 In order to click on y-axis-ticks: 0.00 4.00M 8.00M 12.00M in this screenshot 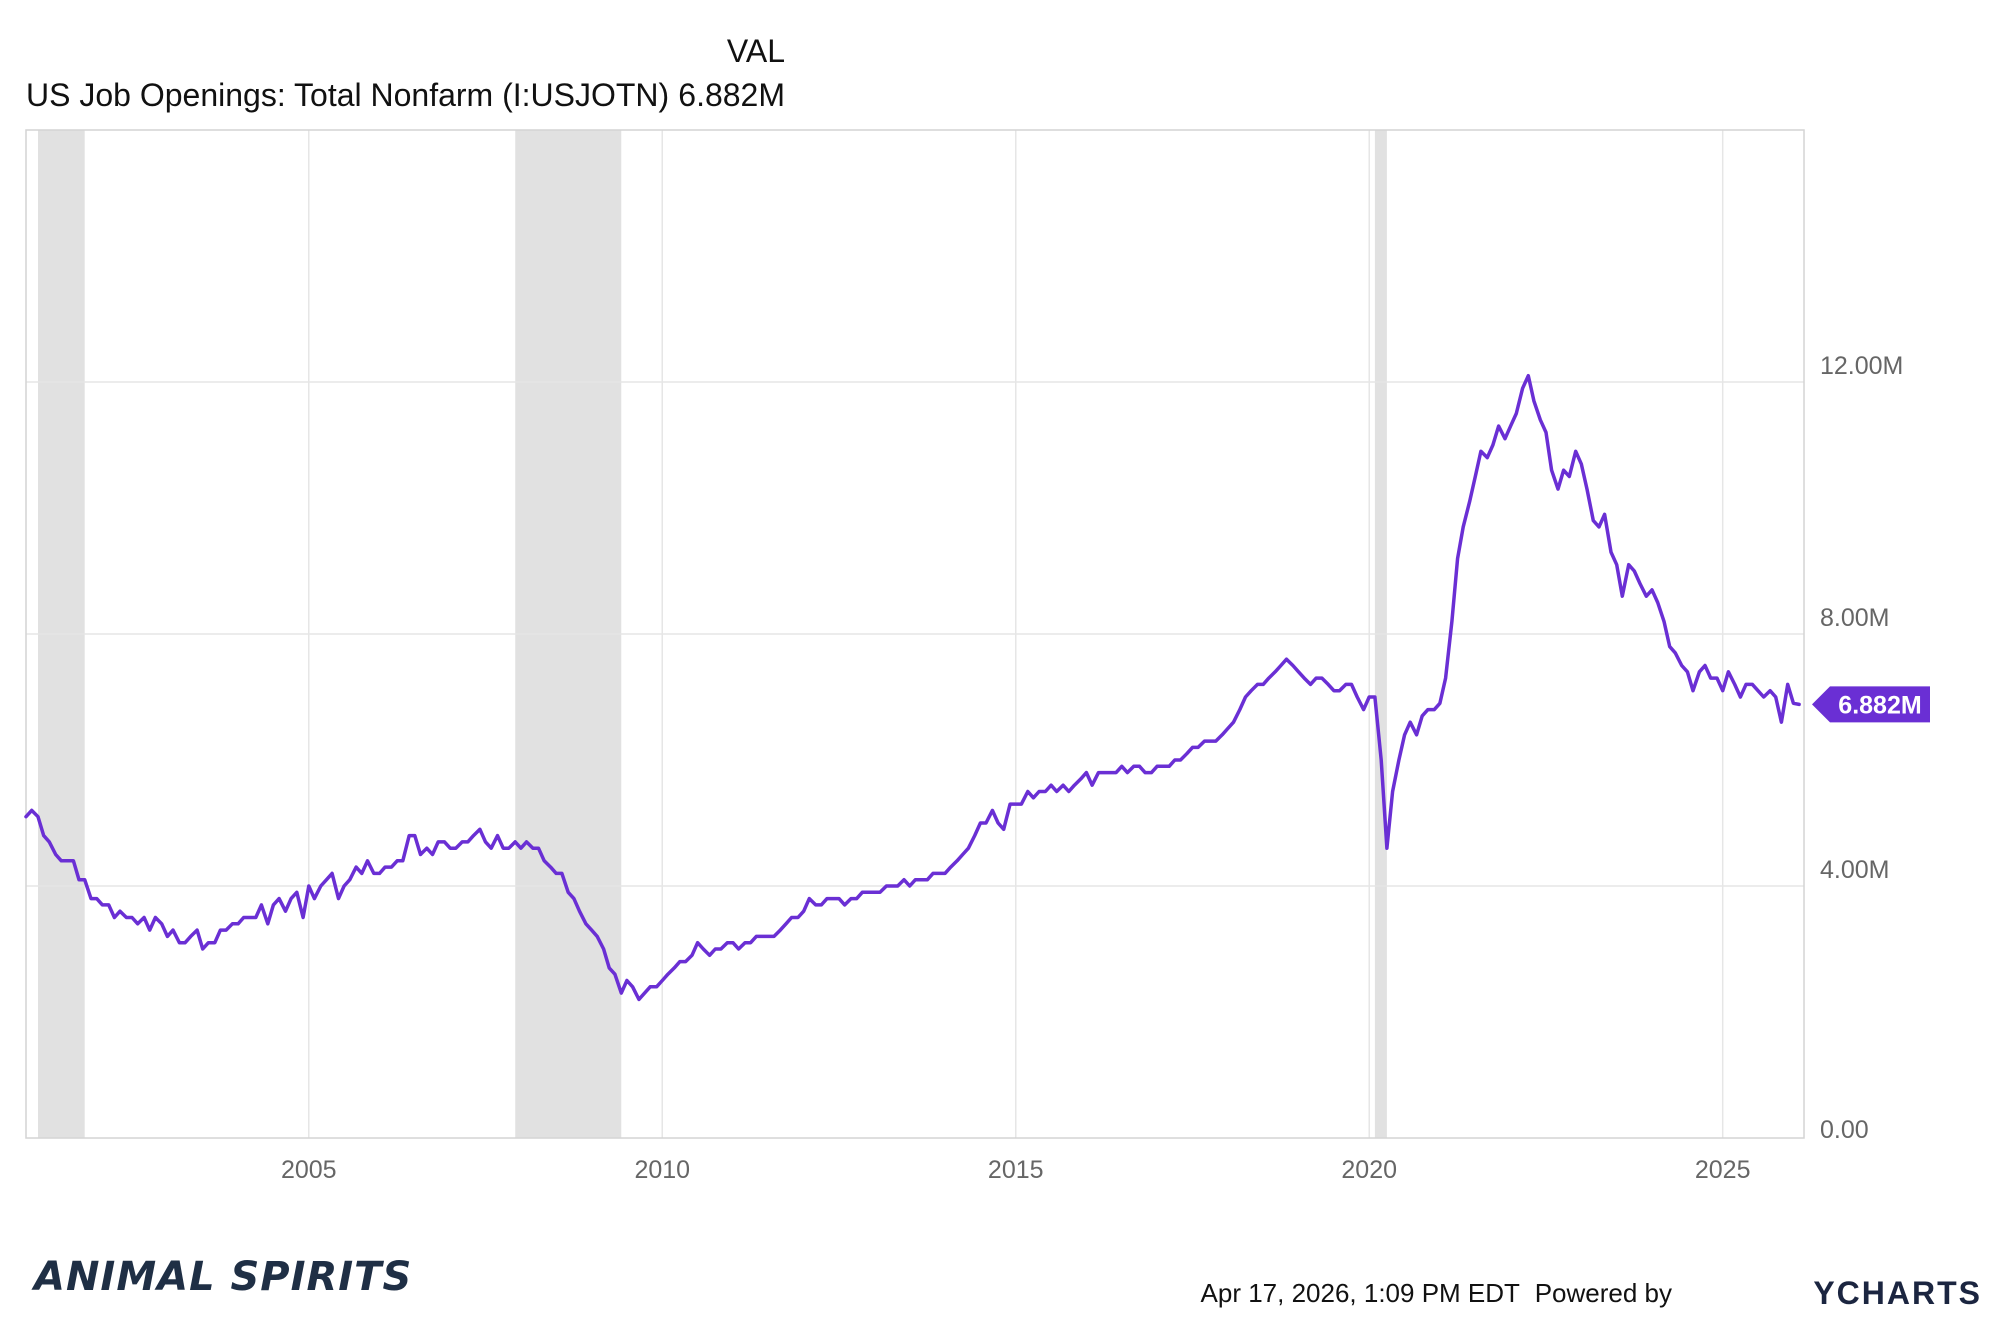, I will do `click(1861, 748)`.